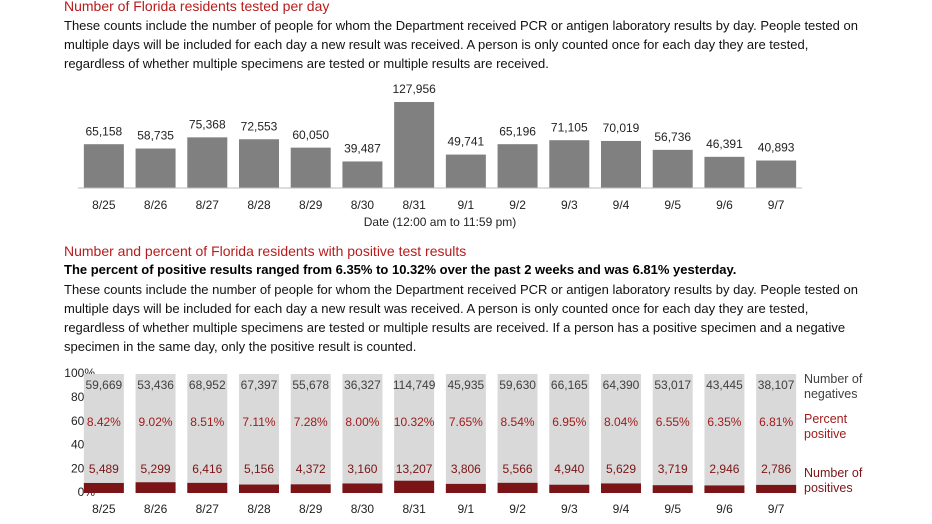 Image resolution: width=932 pixels, height=524 pixels. Describe the element at coordinates (156, 509) in the screenshot. I see `x-tick-label: 8/26` at that location.